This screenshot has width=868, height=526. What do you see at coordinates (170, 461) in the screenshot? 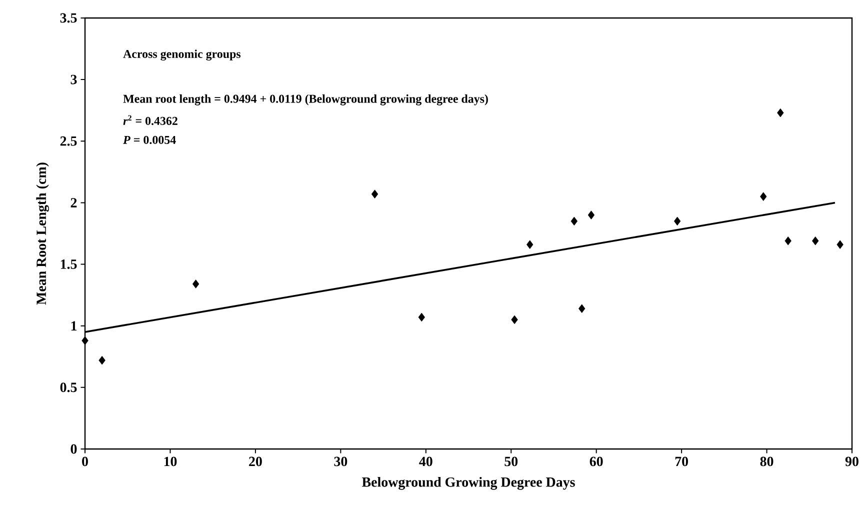
I see `x-tick-label: 10` at bounding box center [170, 461].